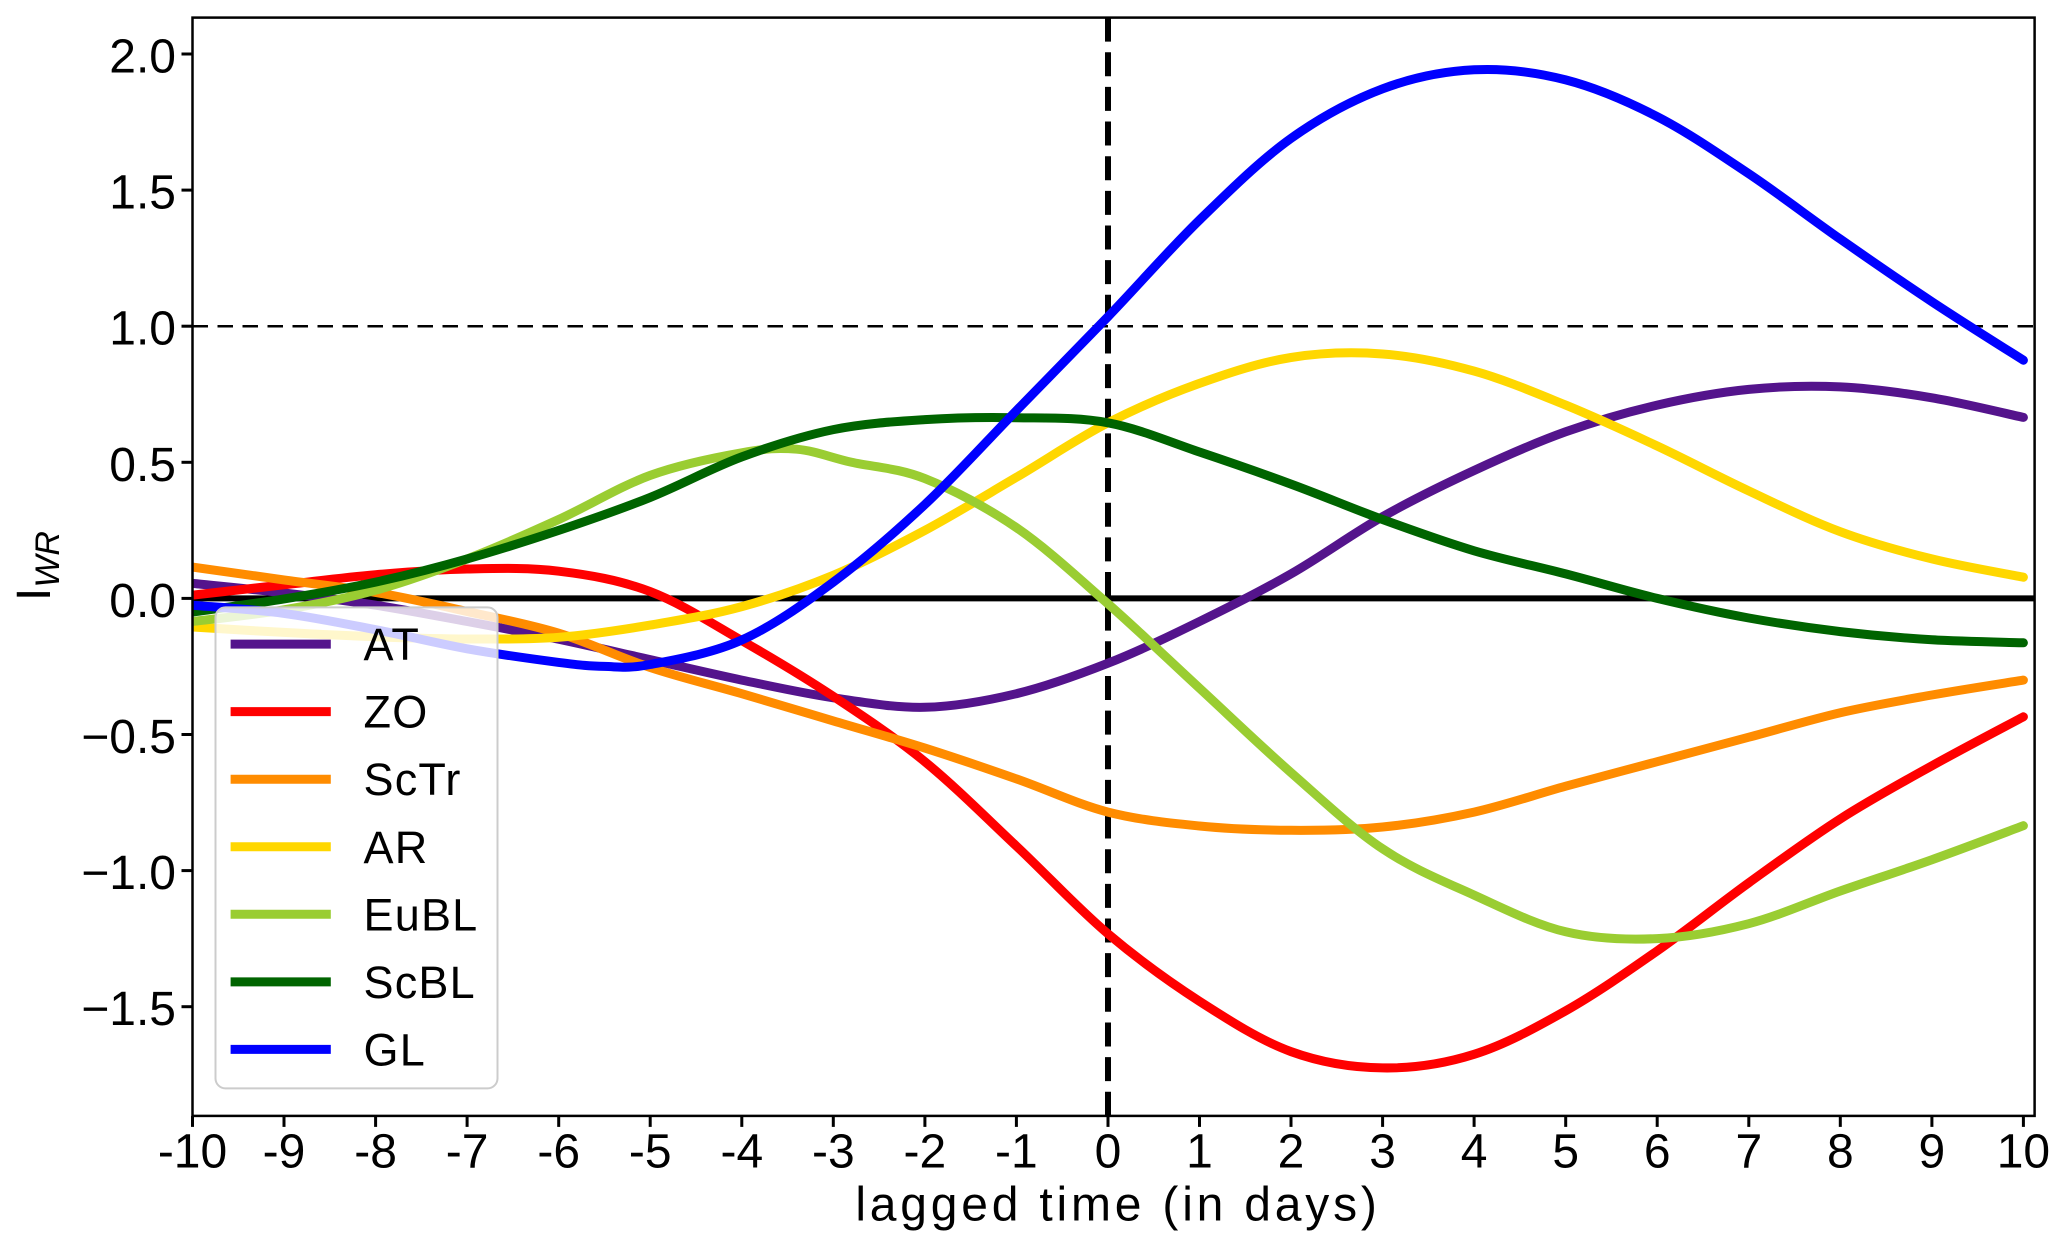 This screenshot has width=2067, height=1248. I want to click on svg-text: 0, so click(1108, 1152).